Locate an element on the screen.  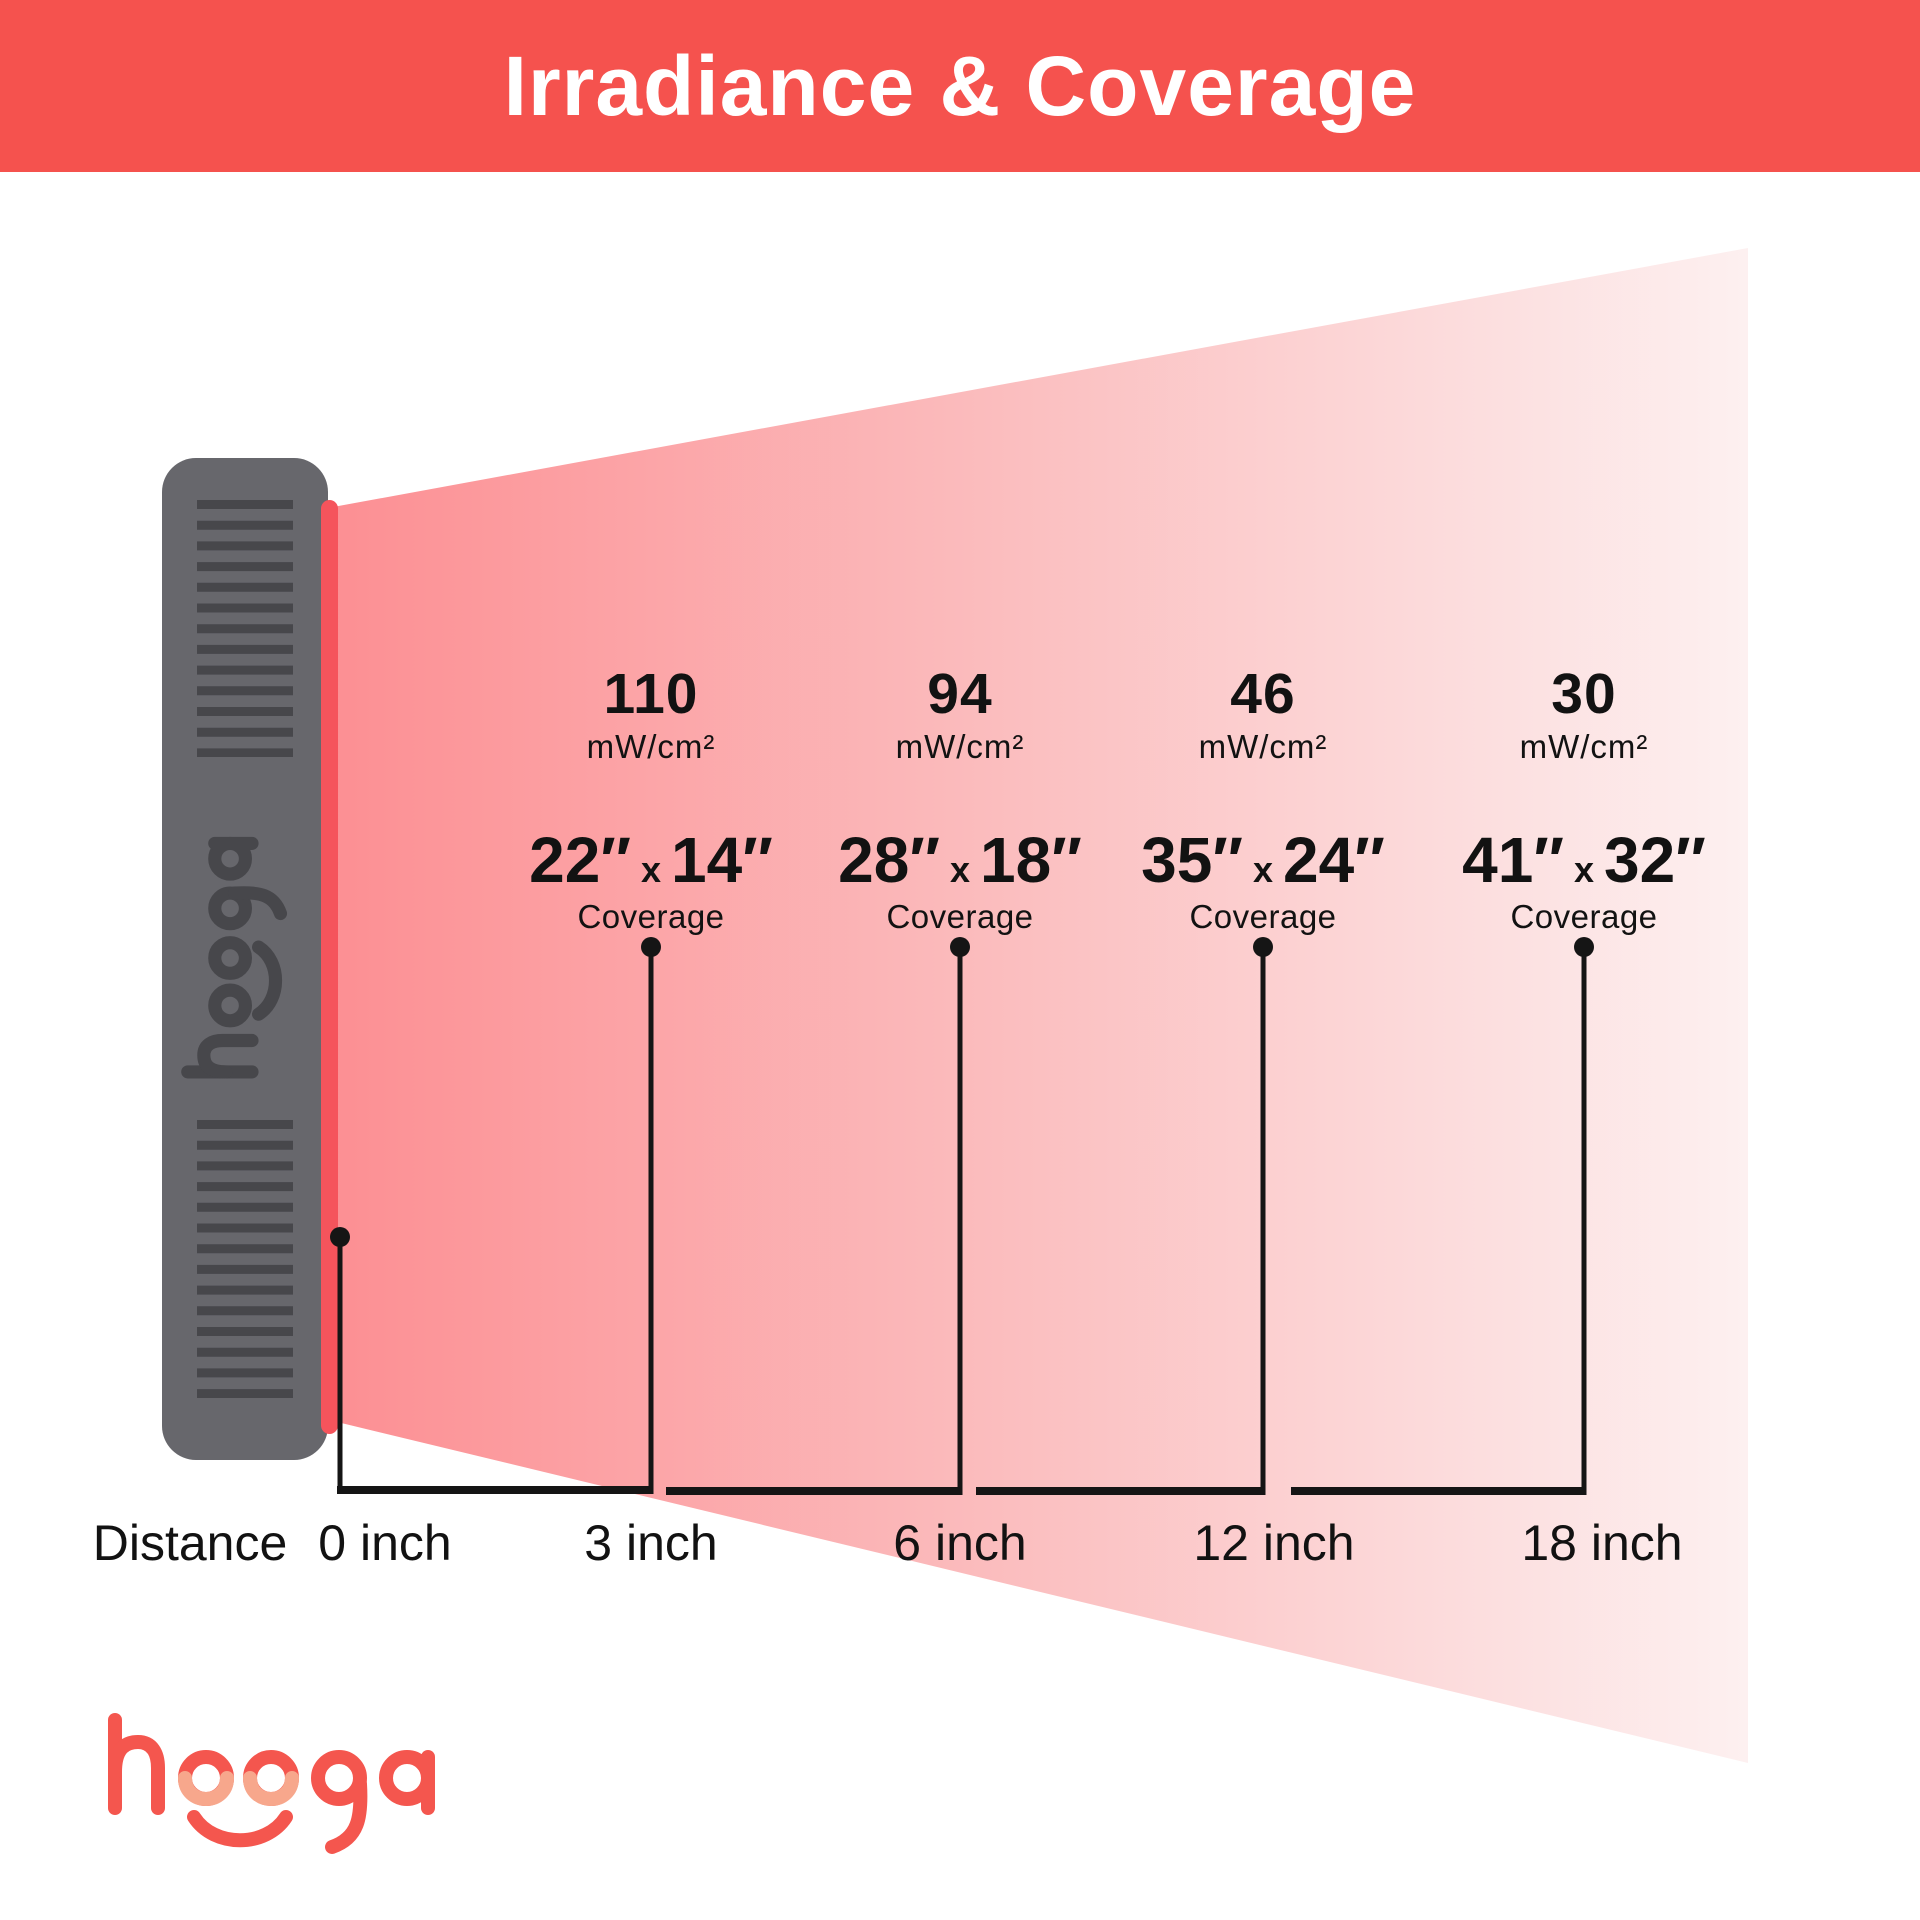
marker-dot-3inch is located at coordinates (651, 947).